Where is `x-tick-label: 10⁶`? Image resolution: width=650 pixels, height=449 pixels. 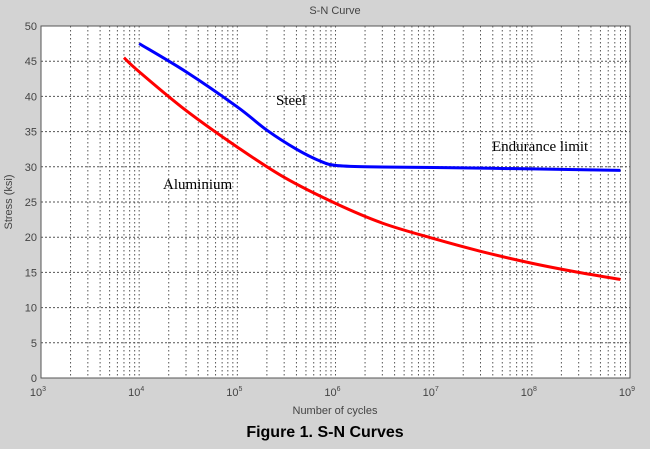 x-tick-label: 10⁶ is located at coordinates (332, 392).